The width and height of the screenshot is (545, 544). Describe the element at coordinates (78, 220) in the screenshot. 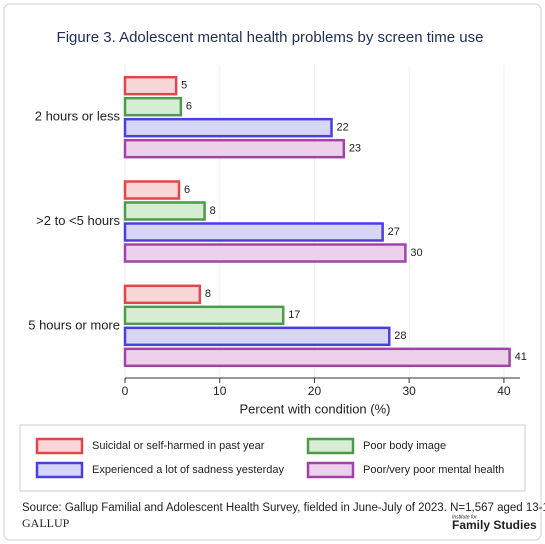

I see `y-tick-label: >2 to <5 hours` at that location.